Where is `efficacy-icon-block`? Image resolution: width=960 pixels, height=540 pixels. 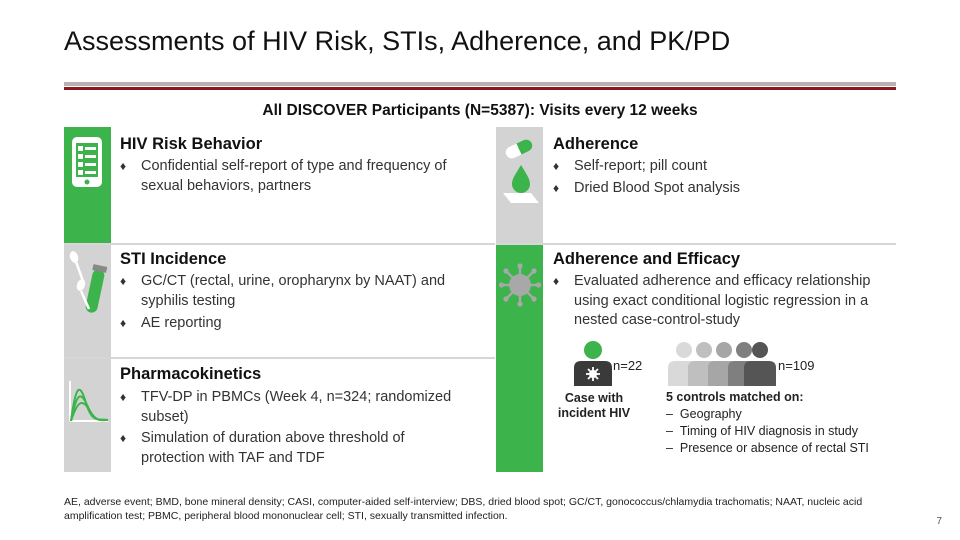 efficacy-icon-block is located at coordinates (519, 358).